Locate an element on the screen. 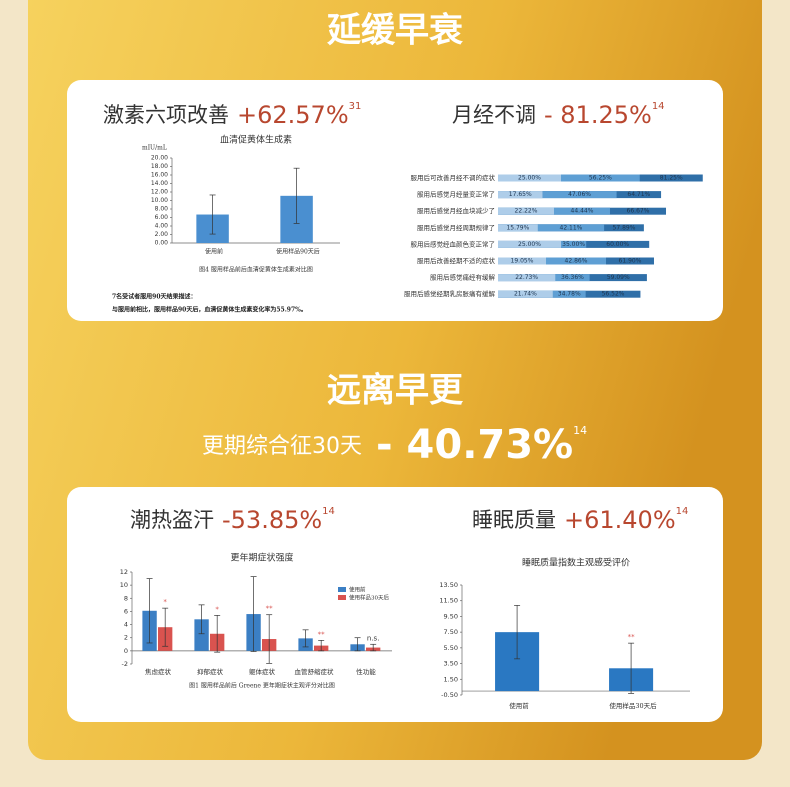  y-tick-label: -0.50 is located at coordinates (449, 695).